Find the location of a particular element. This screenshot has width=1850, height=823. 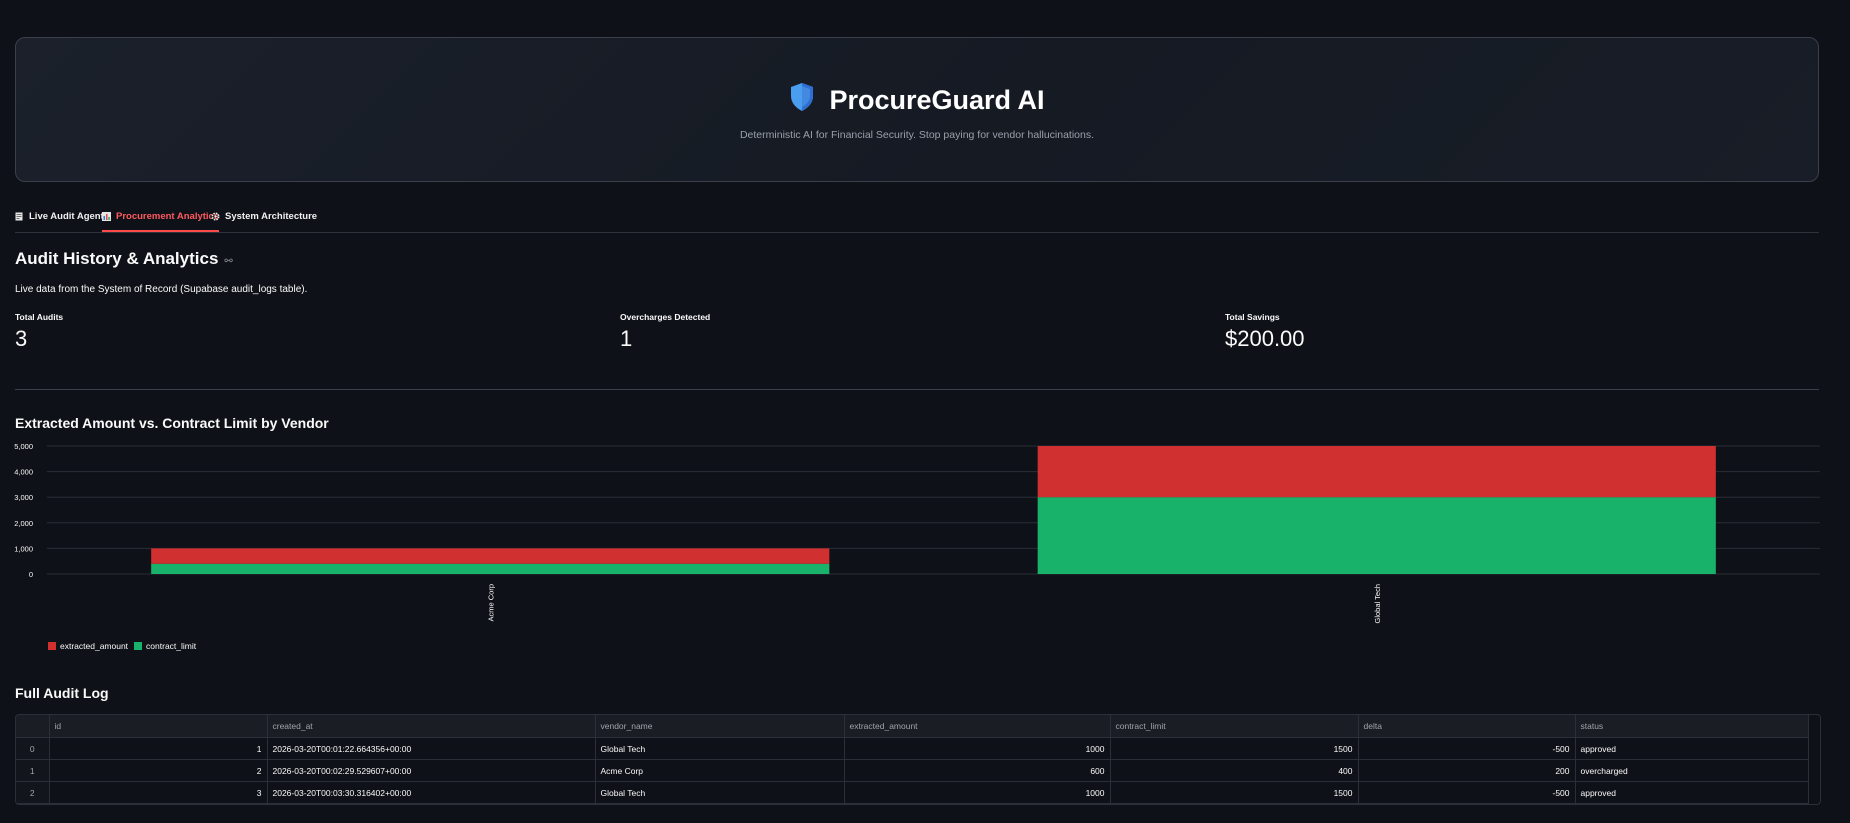

metric-label: Overcharges Detected is located at coordinates (665, 317).